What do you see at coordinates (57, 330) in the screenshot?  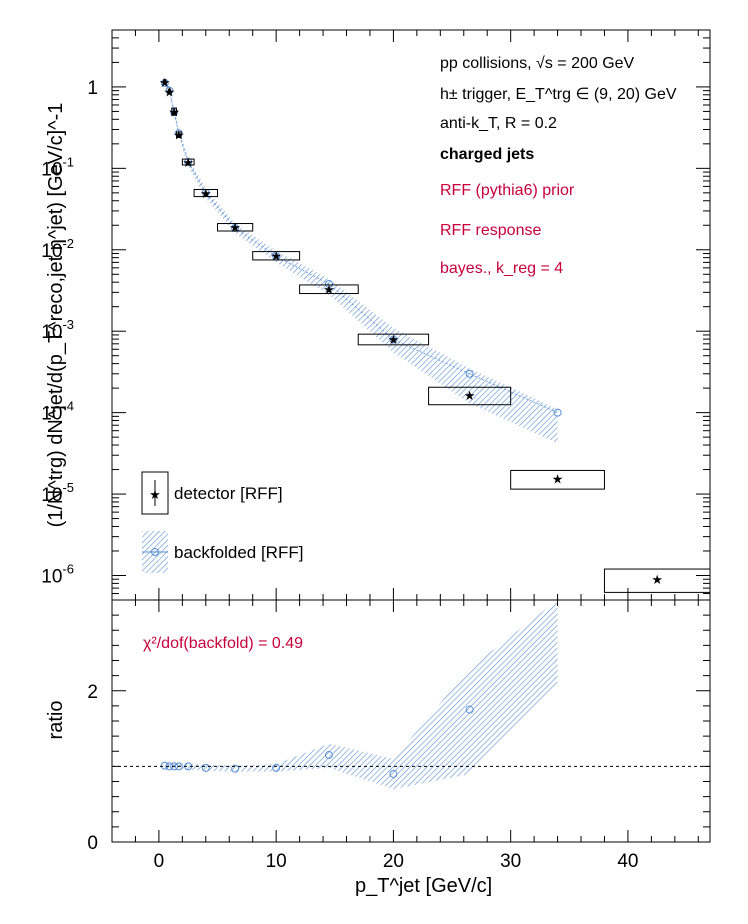 I see `top-y-tick-label: 10⁻³` at bounding box center [57, 330].